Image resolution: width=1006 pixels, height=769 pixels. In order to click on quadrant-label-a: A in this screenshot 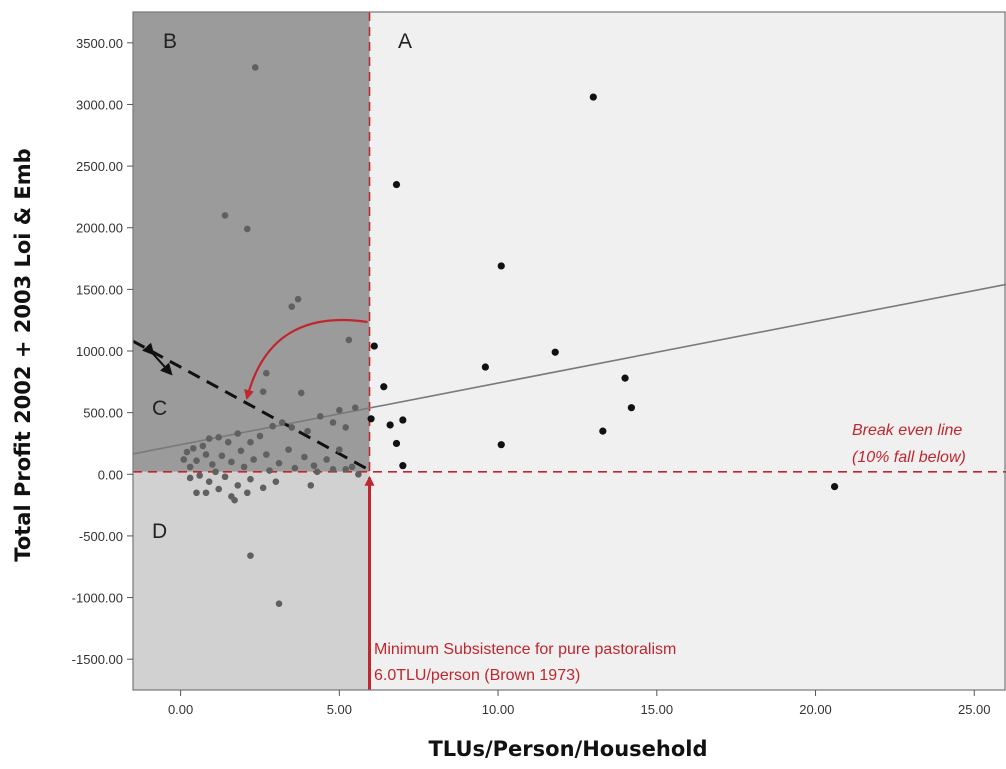, I will do `click(405, 41)`.